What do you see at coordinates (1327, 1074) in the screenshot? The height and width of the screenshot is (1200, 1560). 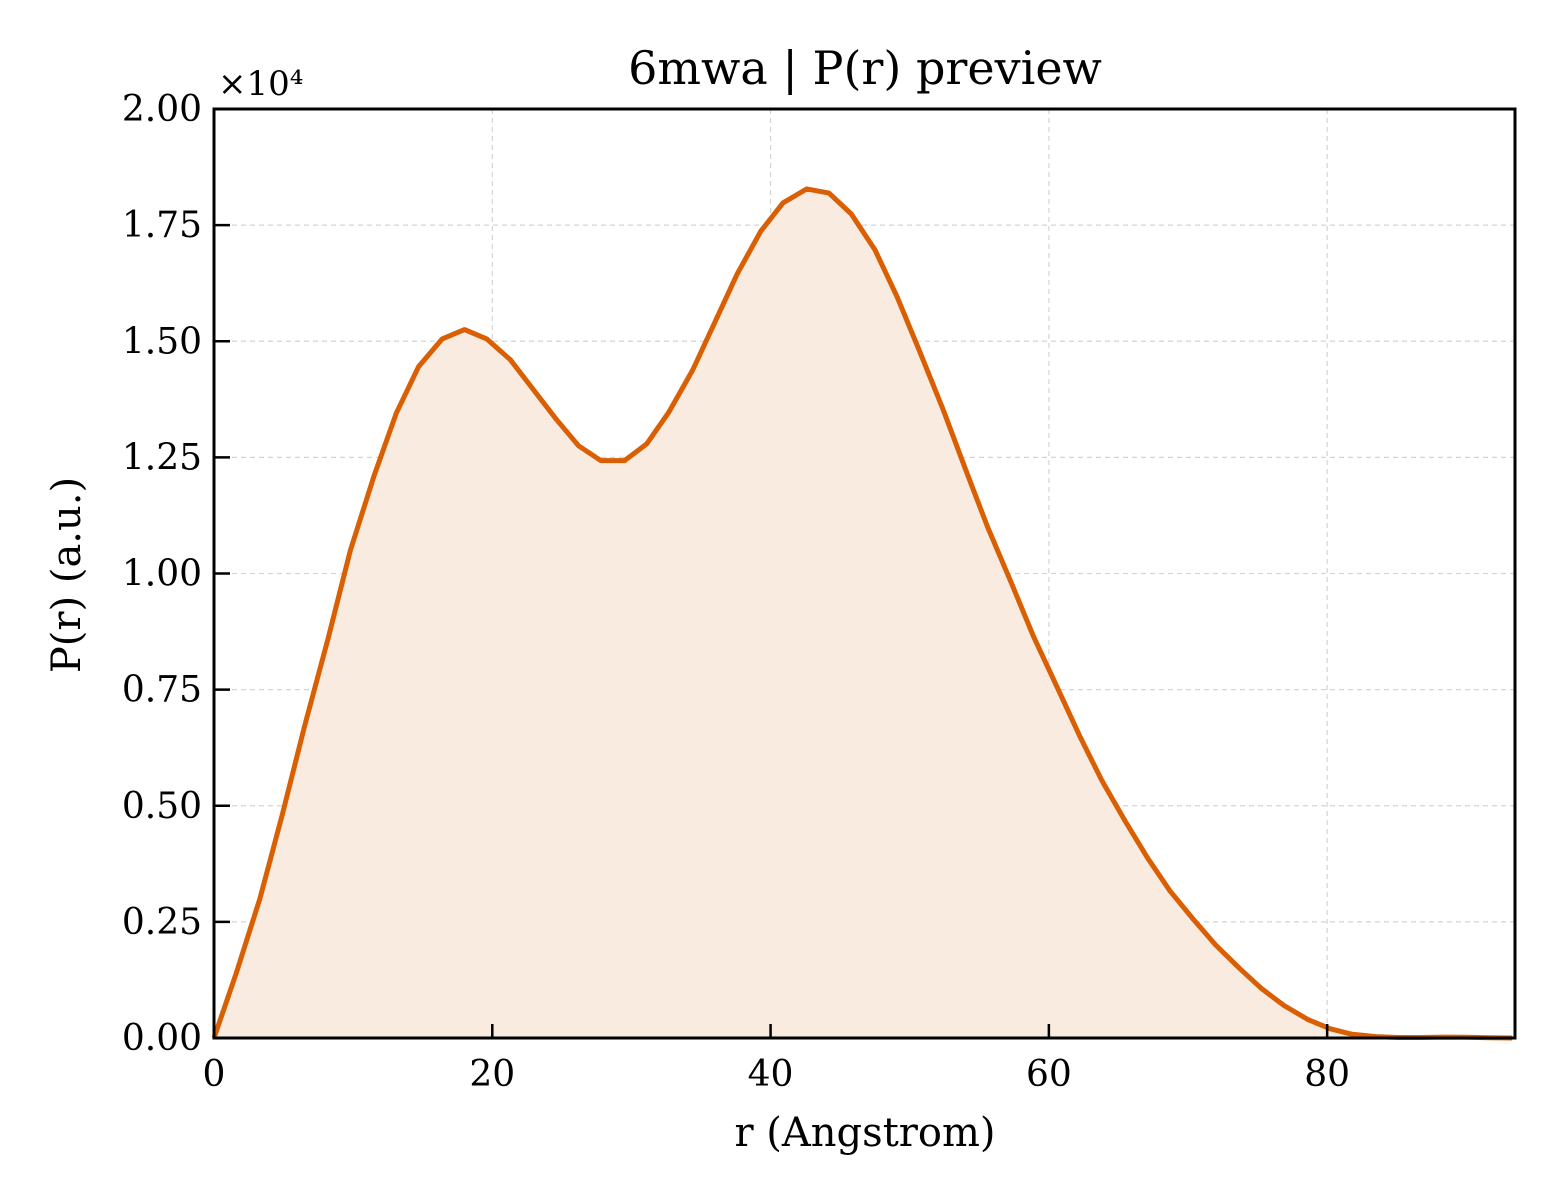 I see `x-tick-label: 80` at bounding box center [1327, 1074].